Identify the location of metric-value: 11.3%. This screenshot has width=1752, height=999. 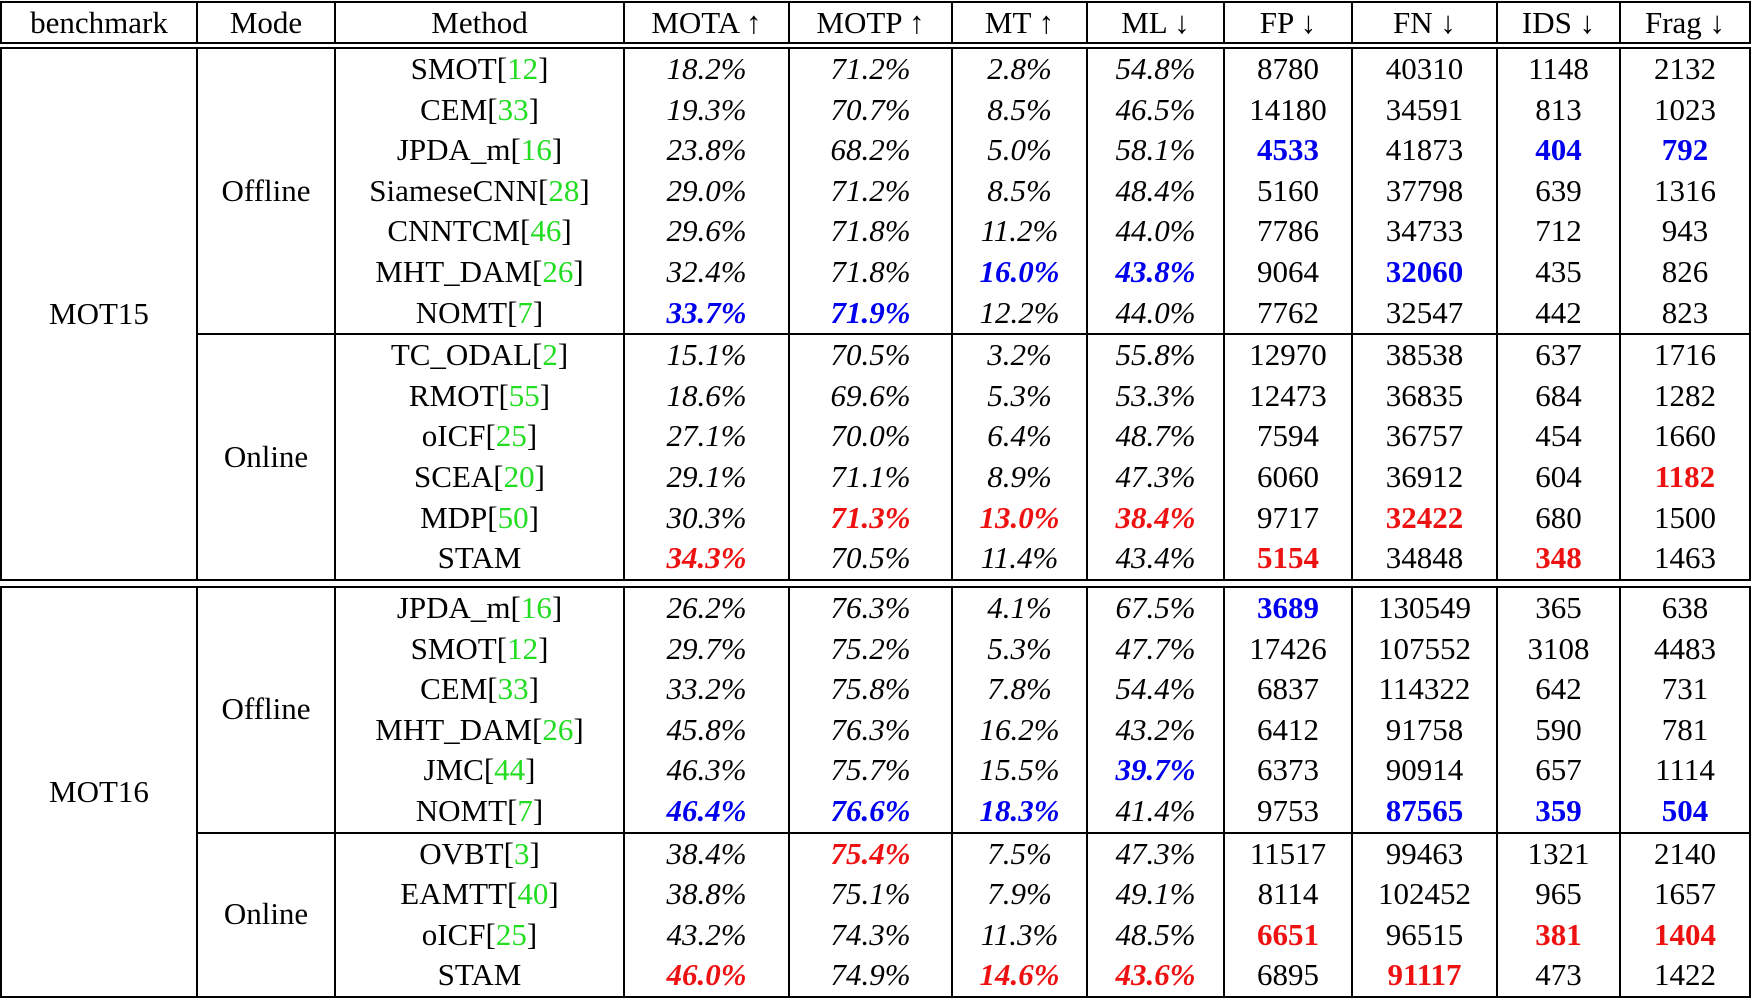
(1019, 934).